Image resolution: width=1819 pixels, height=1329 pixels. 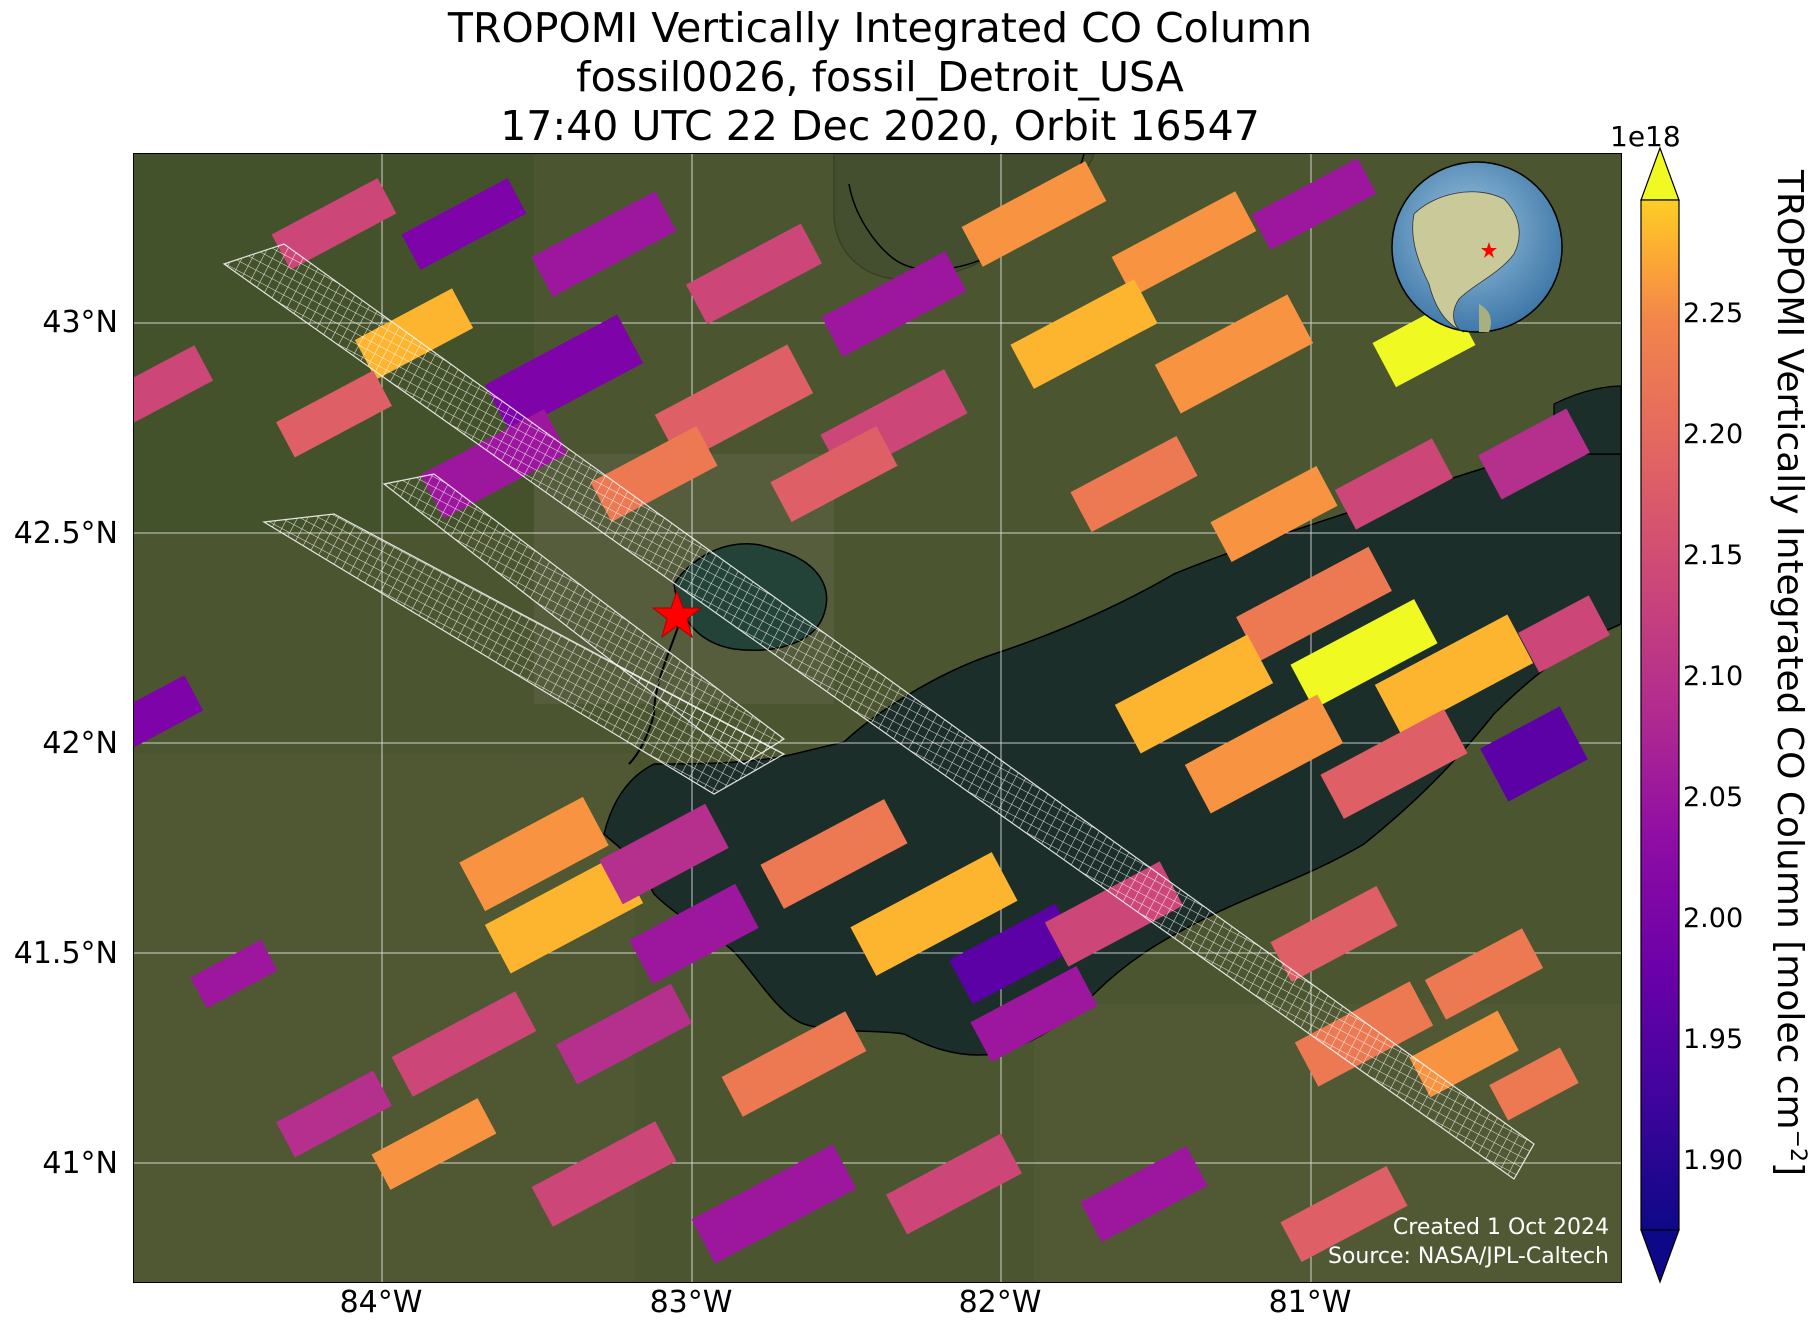 I want to click on colorbar-tick: 2.05, so click(x=1713, y=797).